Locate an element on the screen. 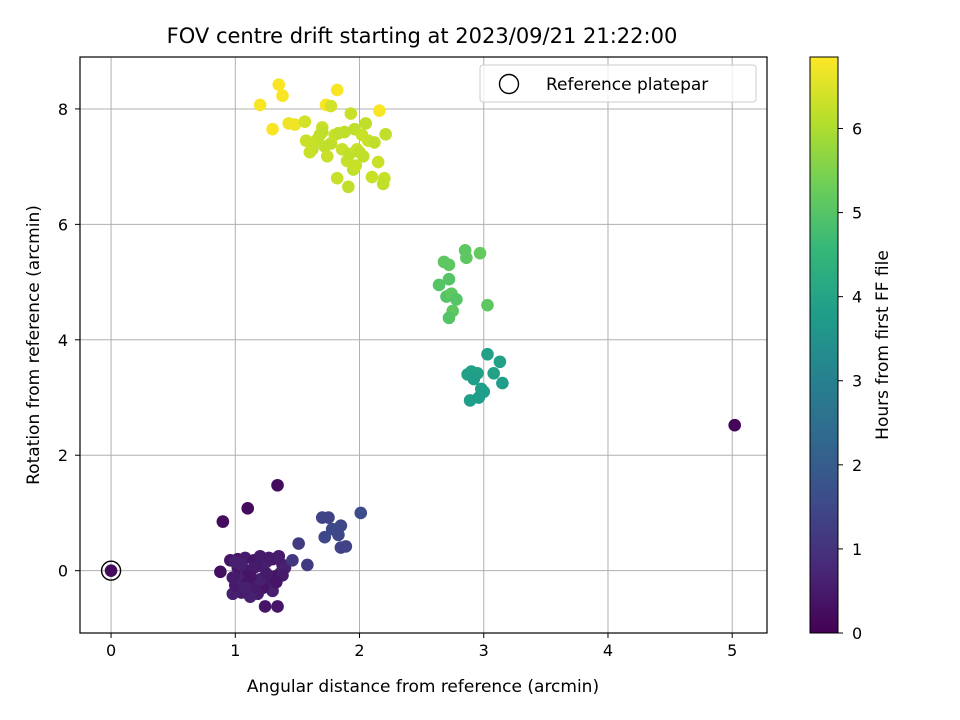 The image size is (960, 720). reference-platepar-marker is located at coordinates (111, 570).